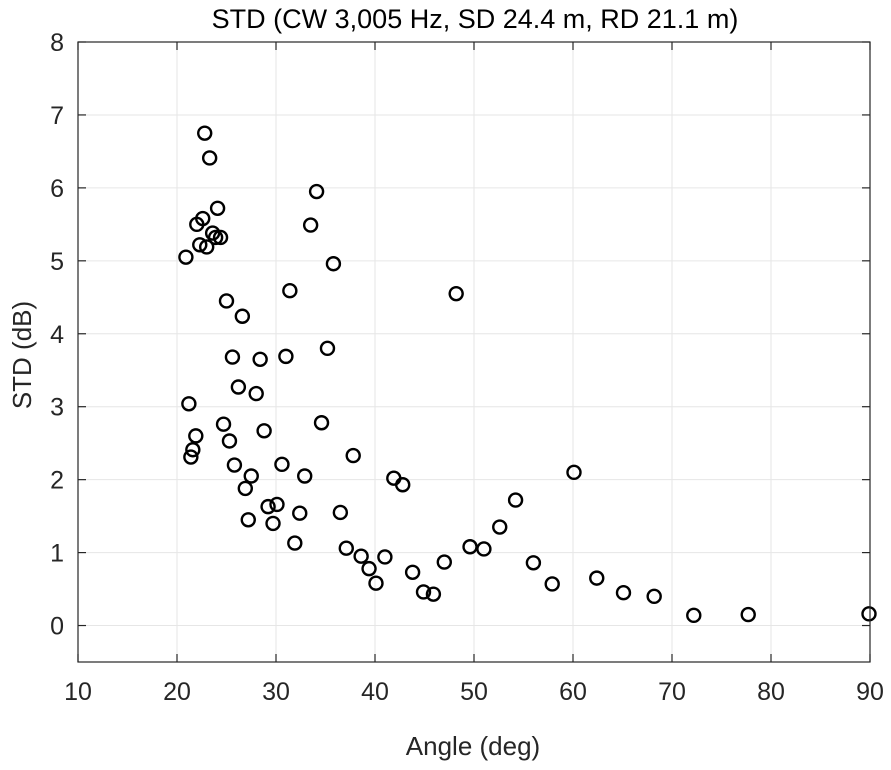 This screenshot has width=891, height=770. What do you see at coordinates (672, 692) in the screenshot?
I see `x-tick-label: 70` at bounding box center [672, 692].